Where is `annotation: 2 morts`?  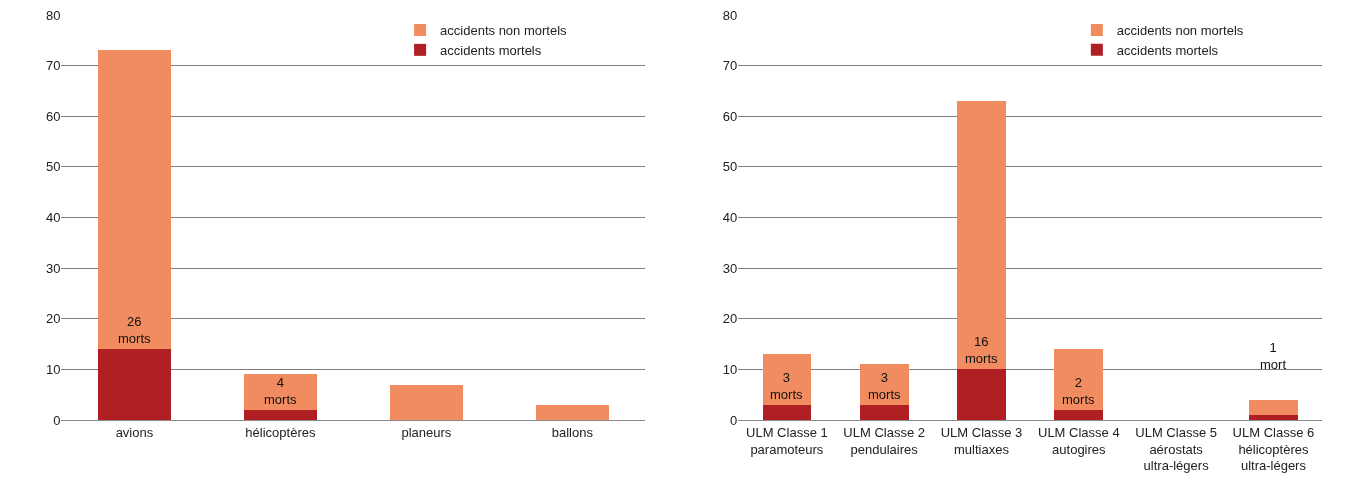 annotation: 2 morts is located at coordinates (1078, 391).